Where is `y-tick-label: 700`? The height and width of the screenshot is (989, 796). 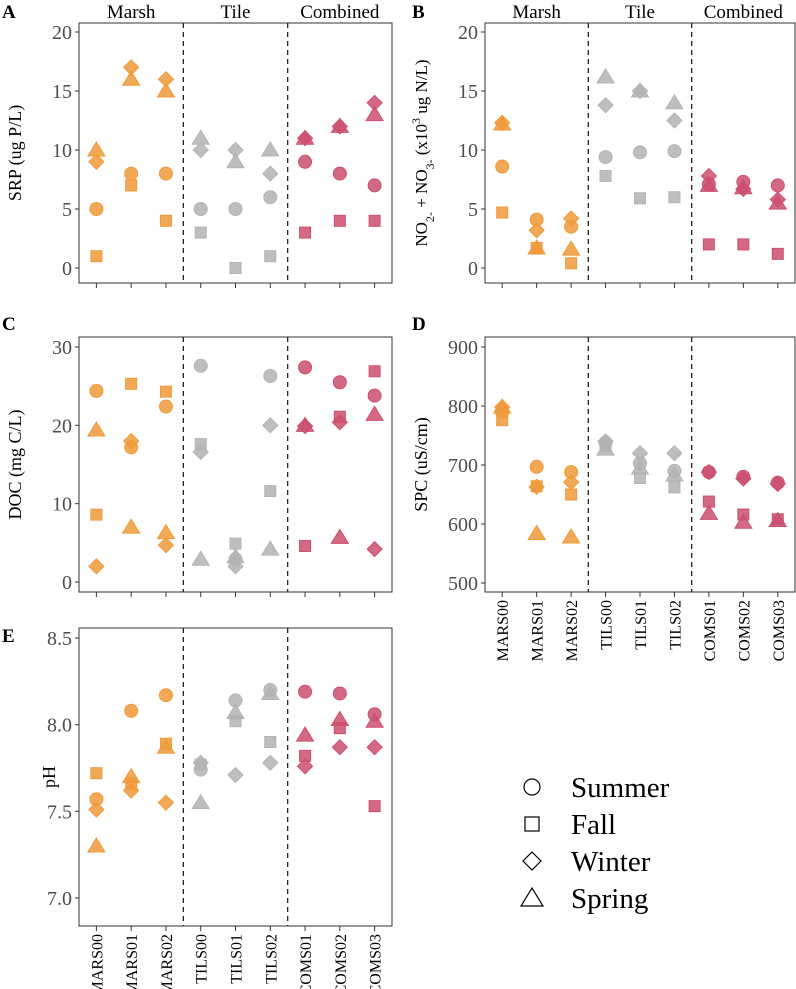
y-tick-label: 700 is located at coordinates (463, 466).